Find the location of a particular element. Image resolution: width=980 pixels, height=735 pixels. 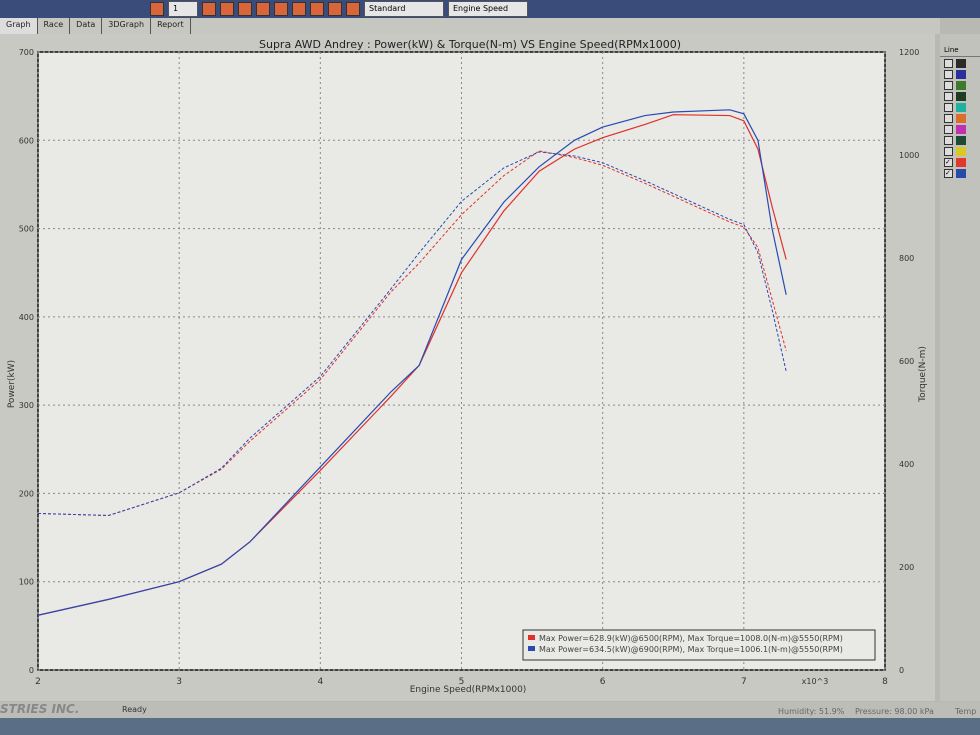

pressure: Pressure: 98.00 kPa is located at coordinates (894, 711).